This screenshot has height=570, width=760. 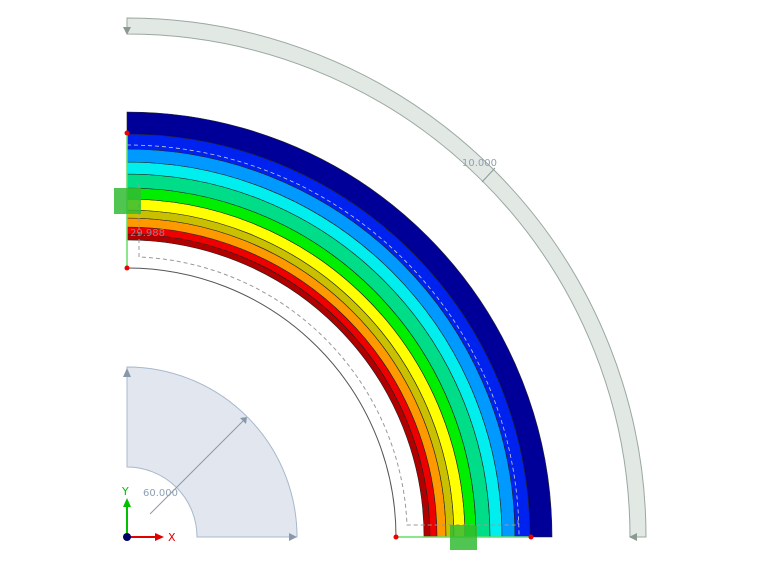 What do you see at coordinates (488, 175) in the screenshot?
I see `dimension-tick` at bounding box center [488, 175].